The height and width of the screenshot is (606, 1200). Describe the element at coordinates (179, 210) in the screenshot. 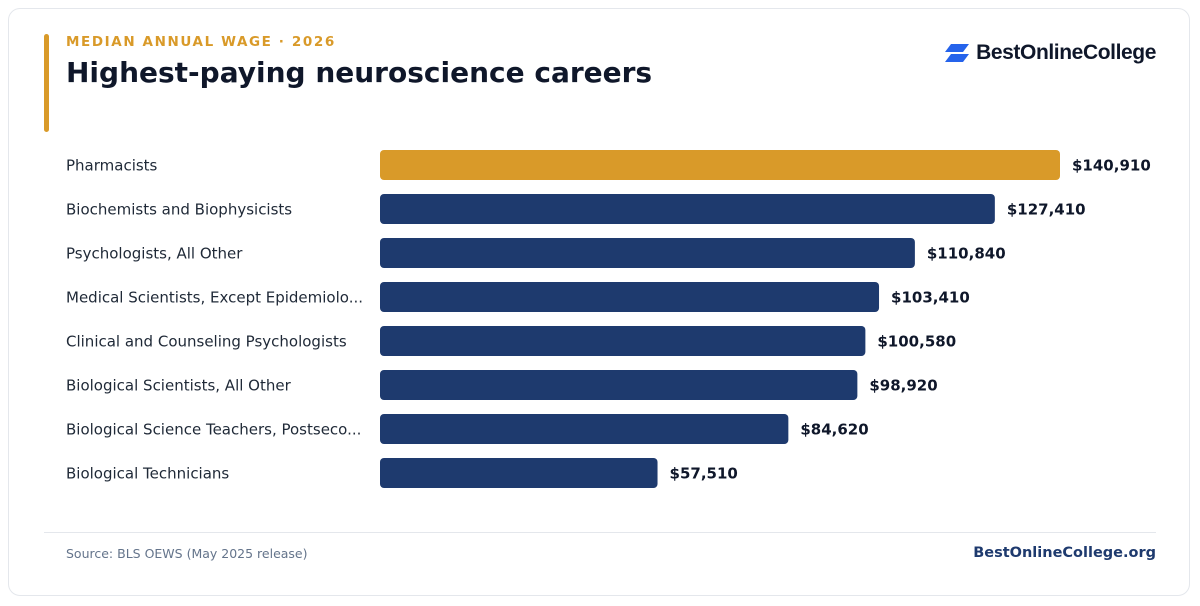

I see `category-label: Biochemists and Biophysicists` at that location.